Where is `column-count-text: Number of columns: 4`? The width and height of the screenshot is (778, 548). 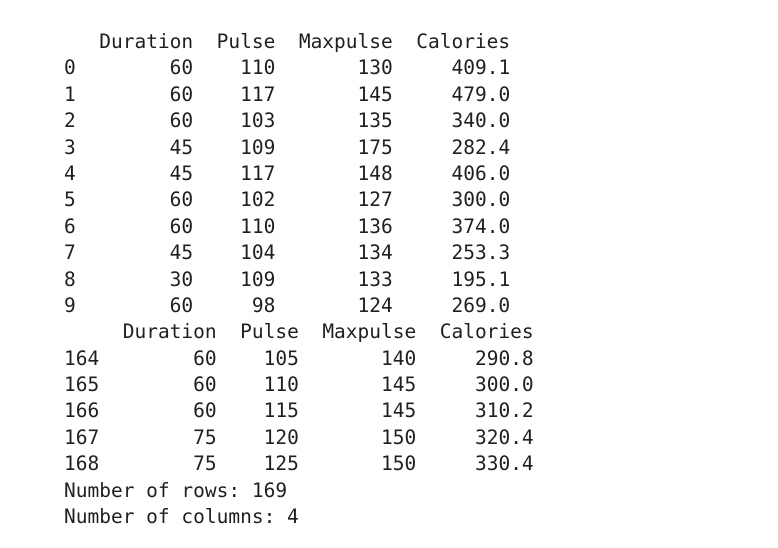
column-count-text: Number of columns: 4 is located at coordinates (181, 517).